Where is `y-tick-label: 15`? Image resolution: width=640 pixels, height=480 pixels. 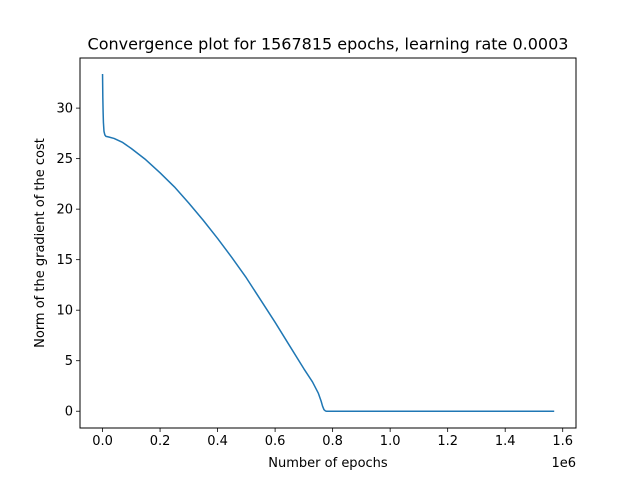 y-tick-label: 15 is located at coordinates (64, 260).